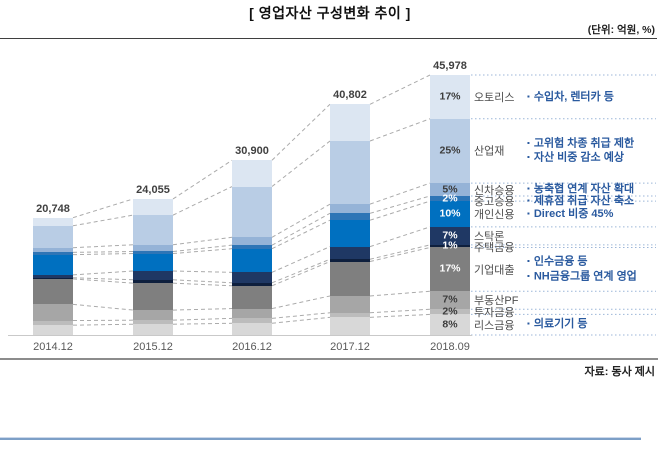 This screenshot has height=455, width=660. Describe the element at coordinates (566, 312) in the screenshot. I see `segment-label-row: 투자금융` at that location.